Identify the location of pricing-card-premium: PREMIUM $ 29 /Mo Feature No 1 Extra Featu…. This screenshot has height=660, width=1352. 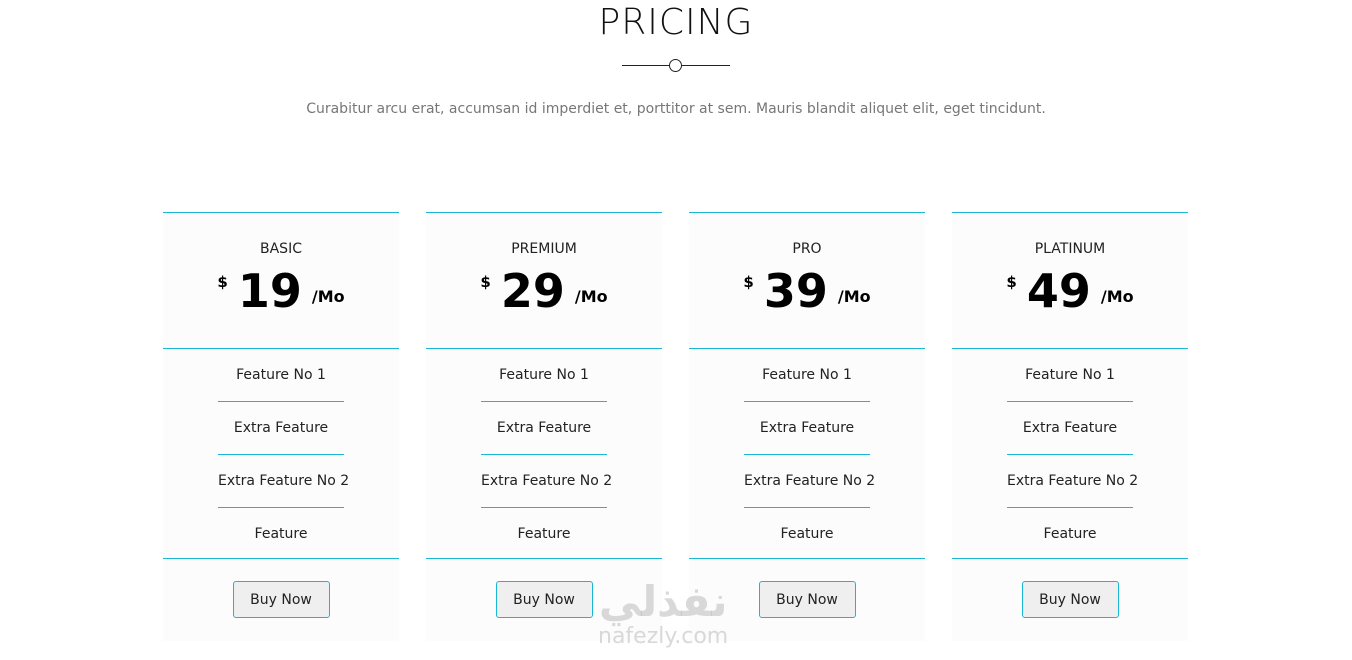
(544, 426).